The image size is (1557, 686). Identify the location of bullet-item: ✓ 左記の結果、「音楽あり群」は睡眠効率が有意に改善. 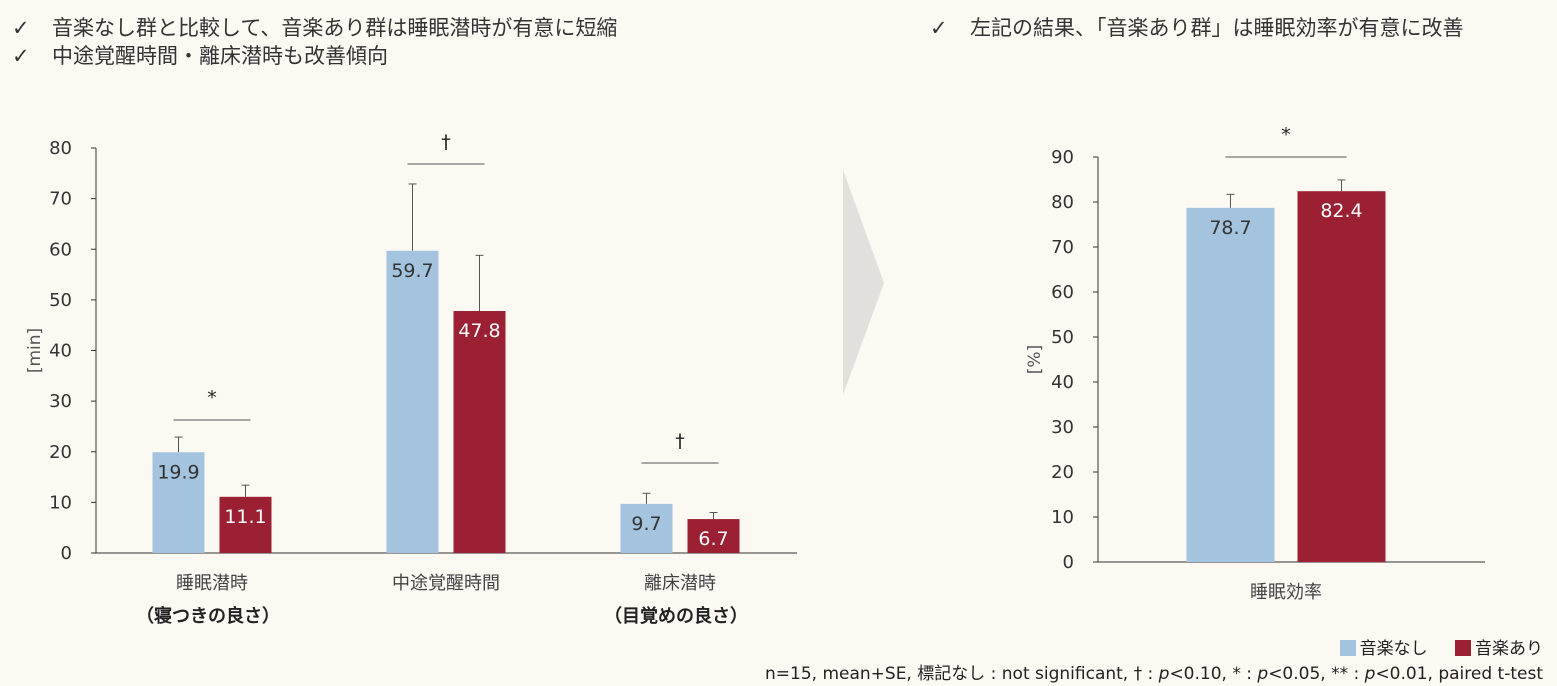
(1197, 28).